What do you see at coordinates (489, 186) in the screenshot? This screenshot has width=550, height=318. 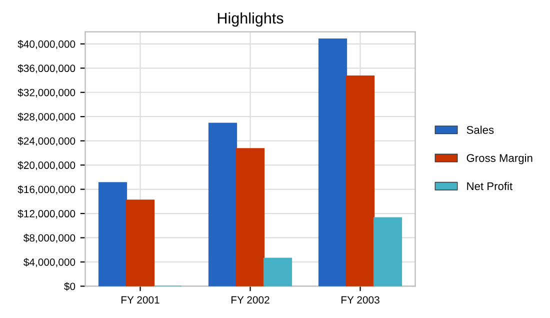 I see `legend-label: Net Profit` at bounding box center [489, 186].